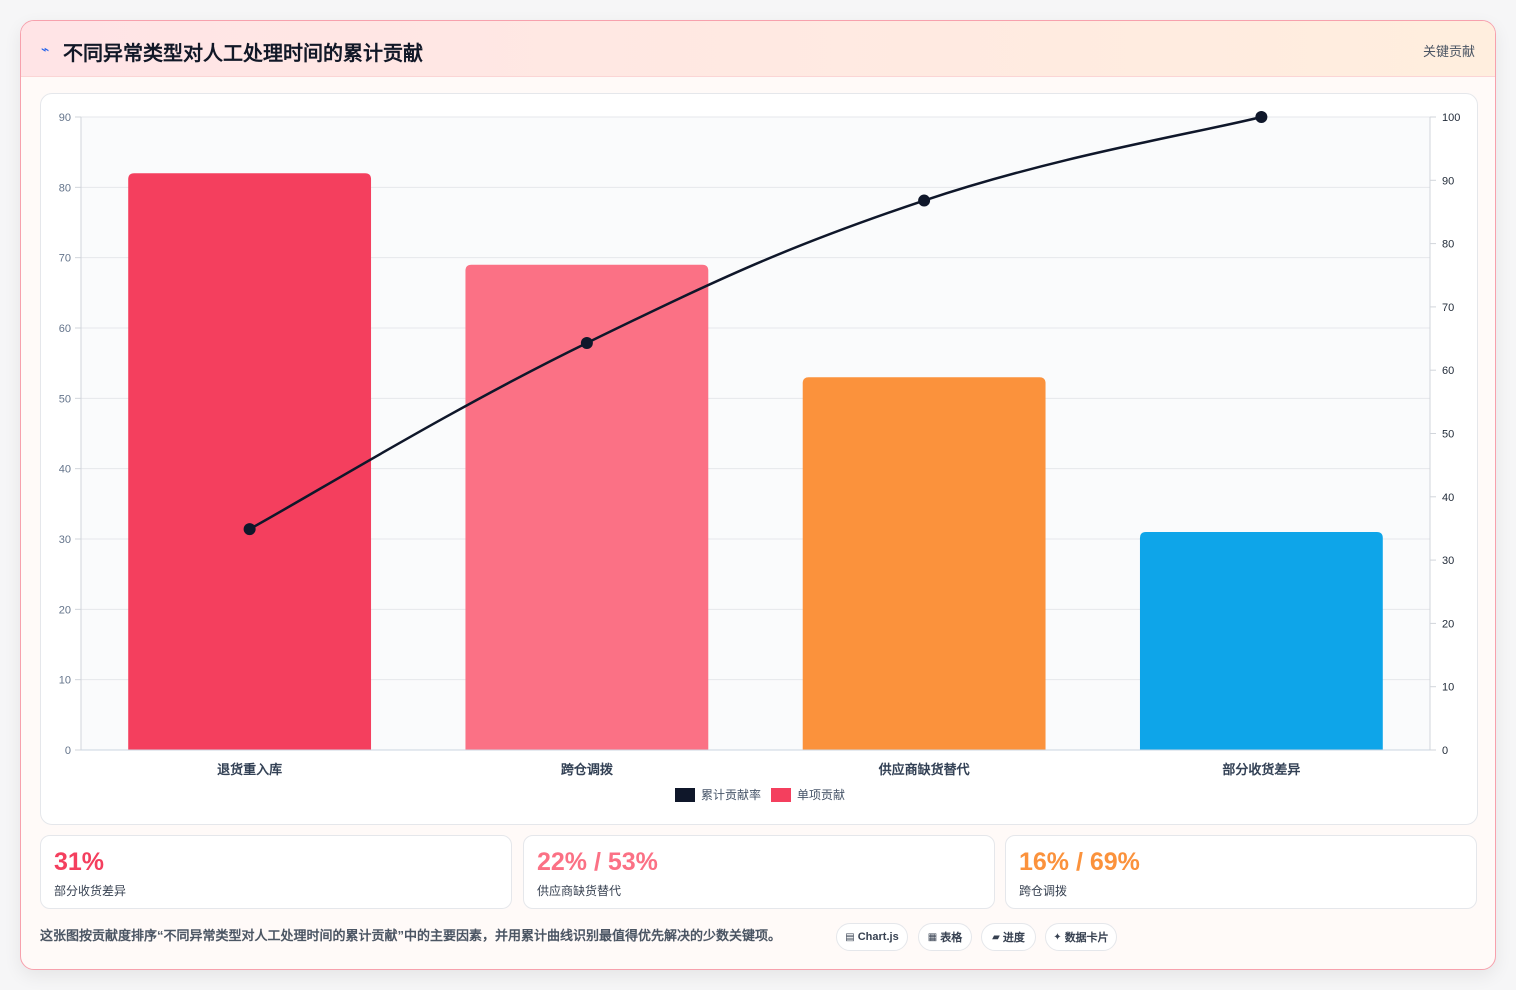 The width and height of the screenshot is (1516, 990). Describe the element at coordinates (1057, 937) in the screenshot. I see `card-icon: ✦` at that location.